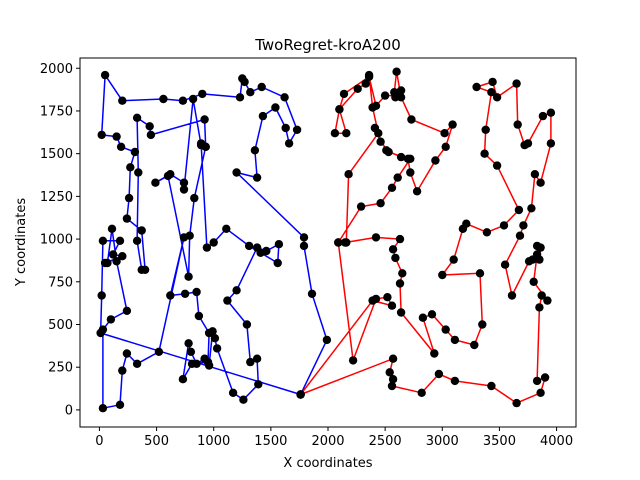 The height and width of the screenshot is (480, 640). What do you see at coordinates (156, 441) in the screenshot?
I see `x-tick-label: 500` at bounding box center [156, 441].